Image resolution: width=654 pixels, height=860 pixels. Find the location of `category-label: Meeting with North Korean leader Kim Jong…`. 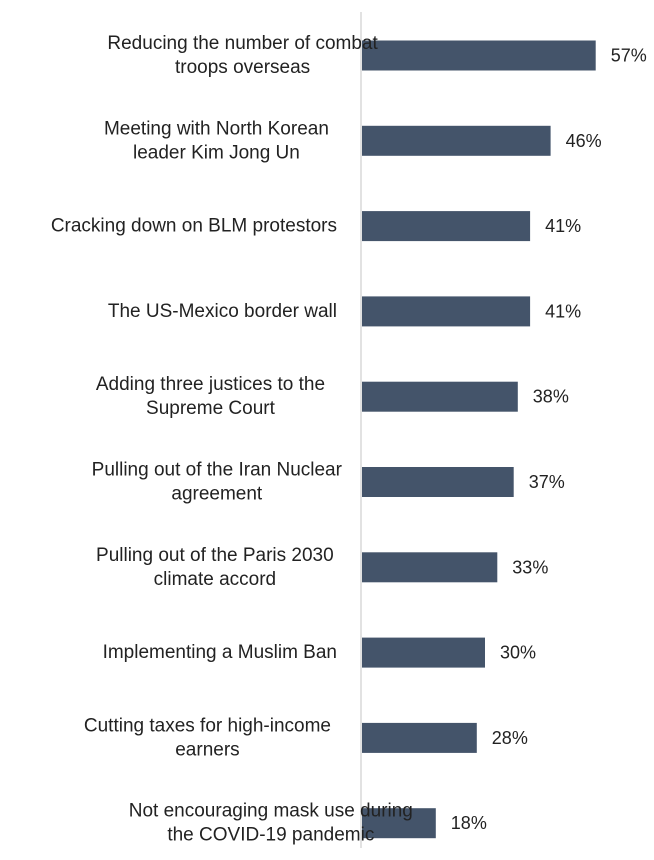

category-label: Meeting with North Korean leader Kim Jong… is located at coordinates (216, 140).